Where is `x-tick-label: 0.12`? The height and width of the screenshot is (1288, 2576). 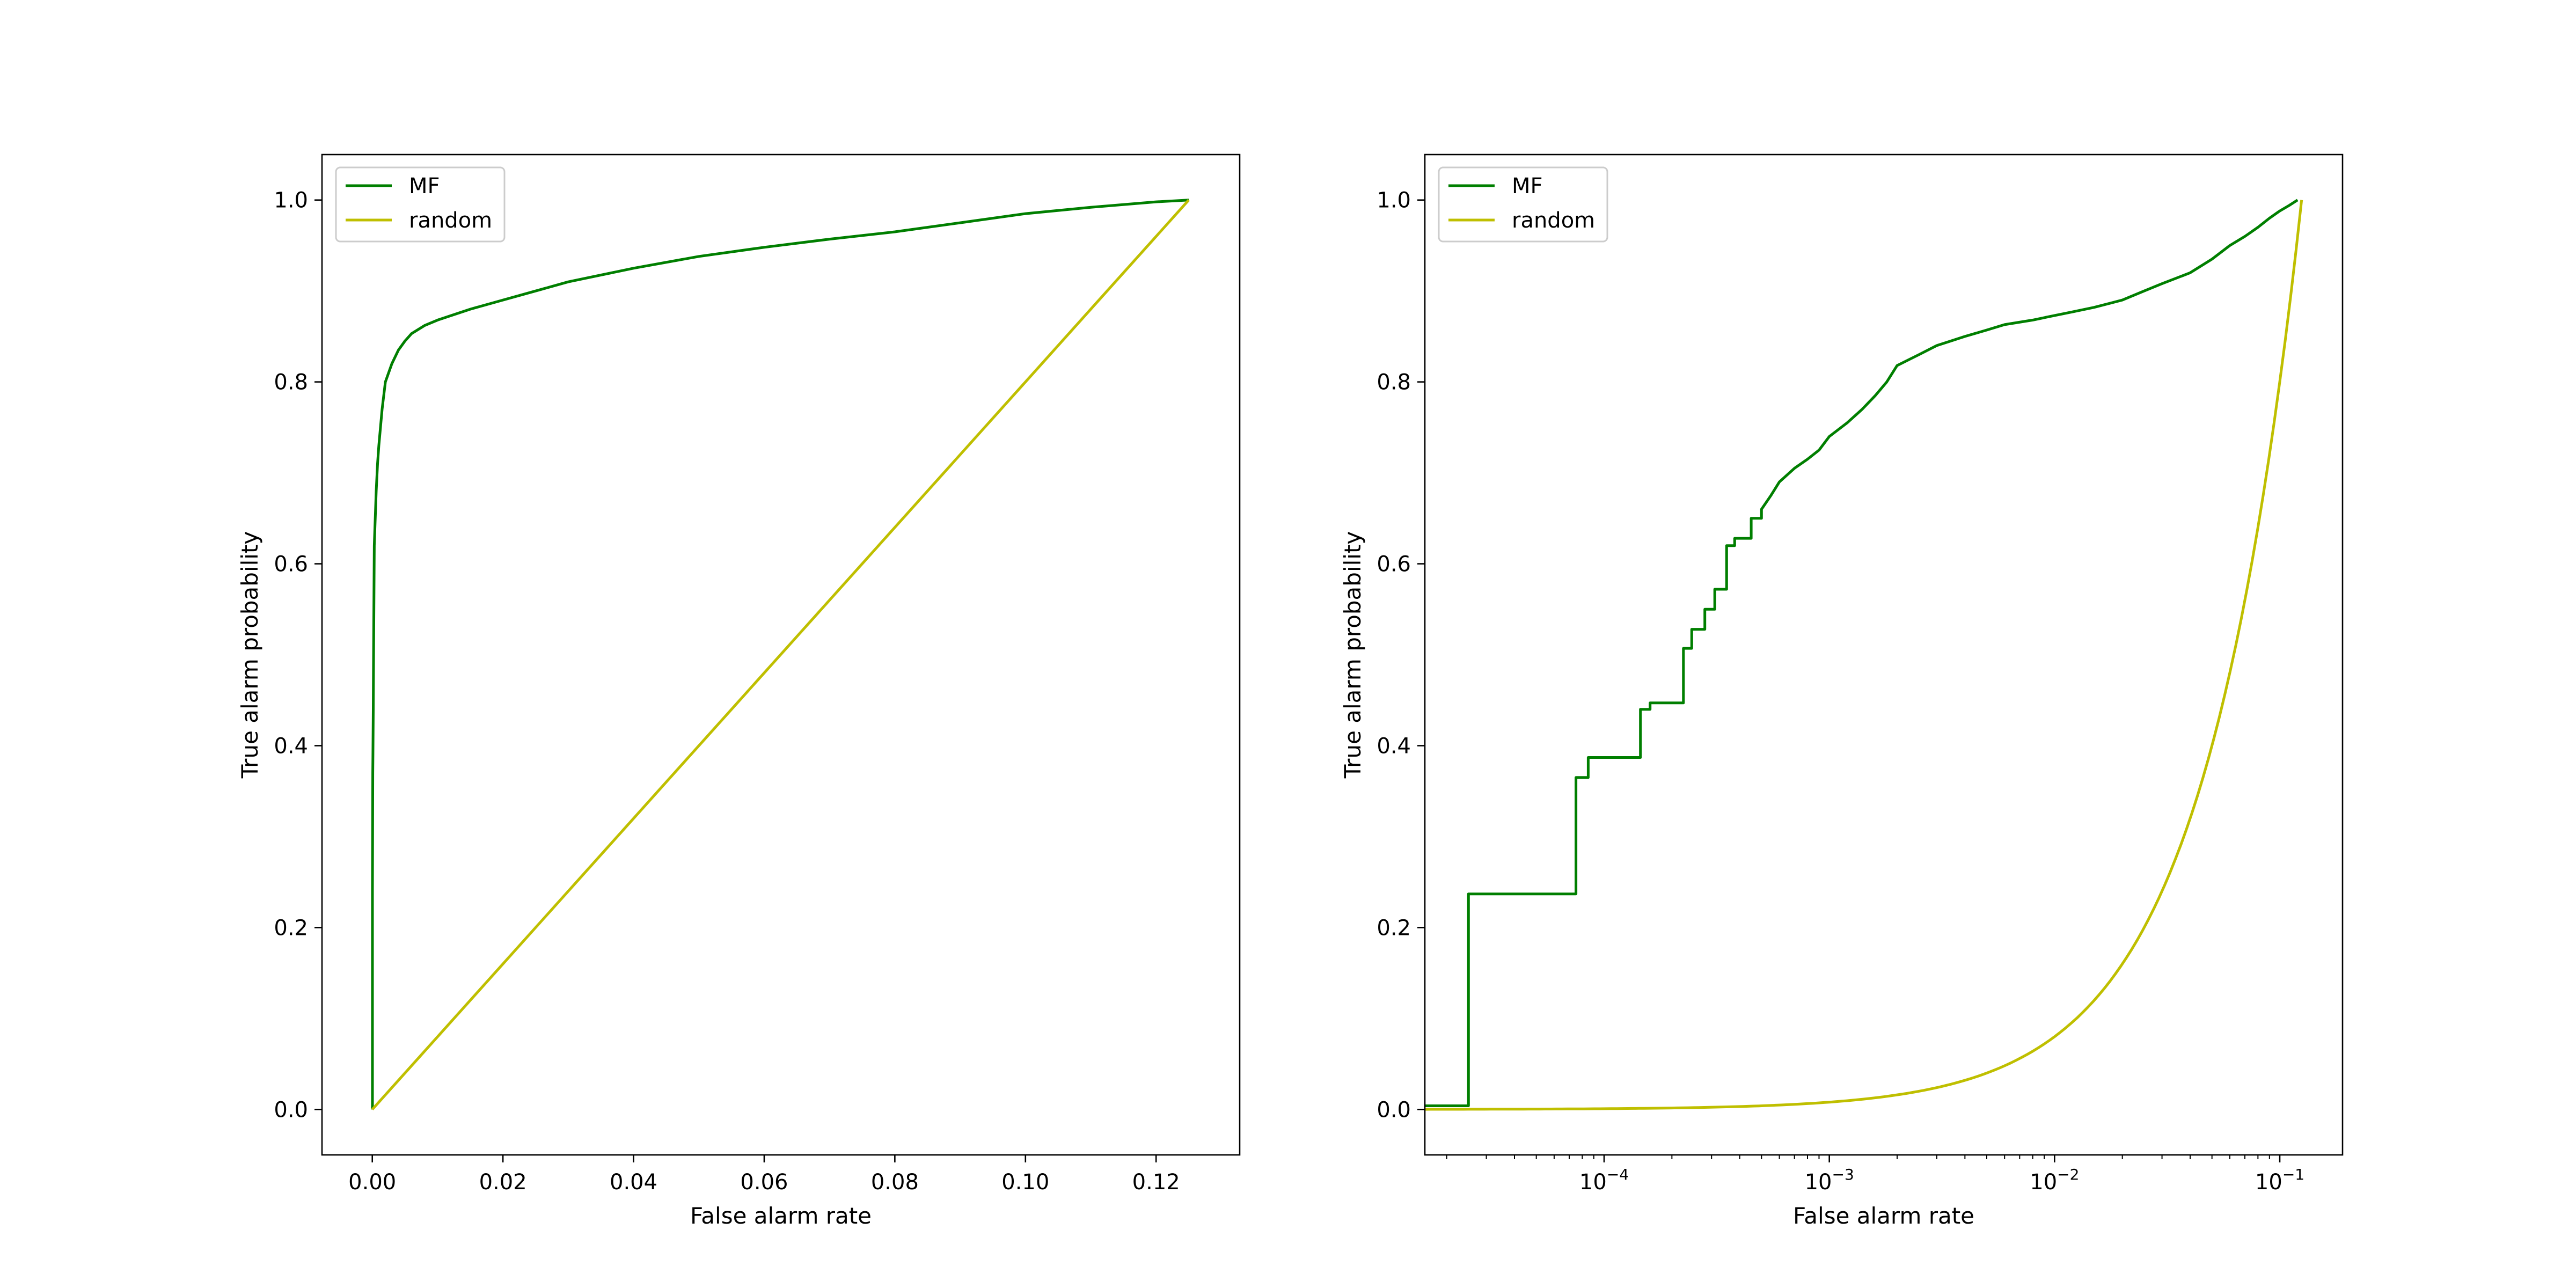
x-tick-label: 0.12 is located at coordinates (1156, 1182).